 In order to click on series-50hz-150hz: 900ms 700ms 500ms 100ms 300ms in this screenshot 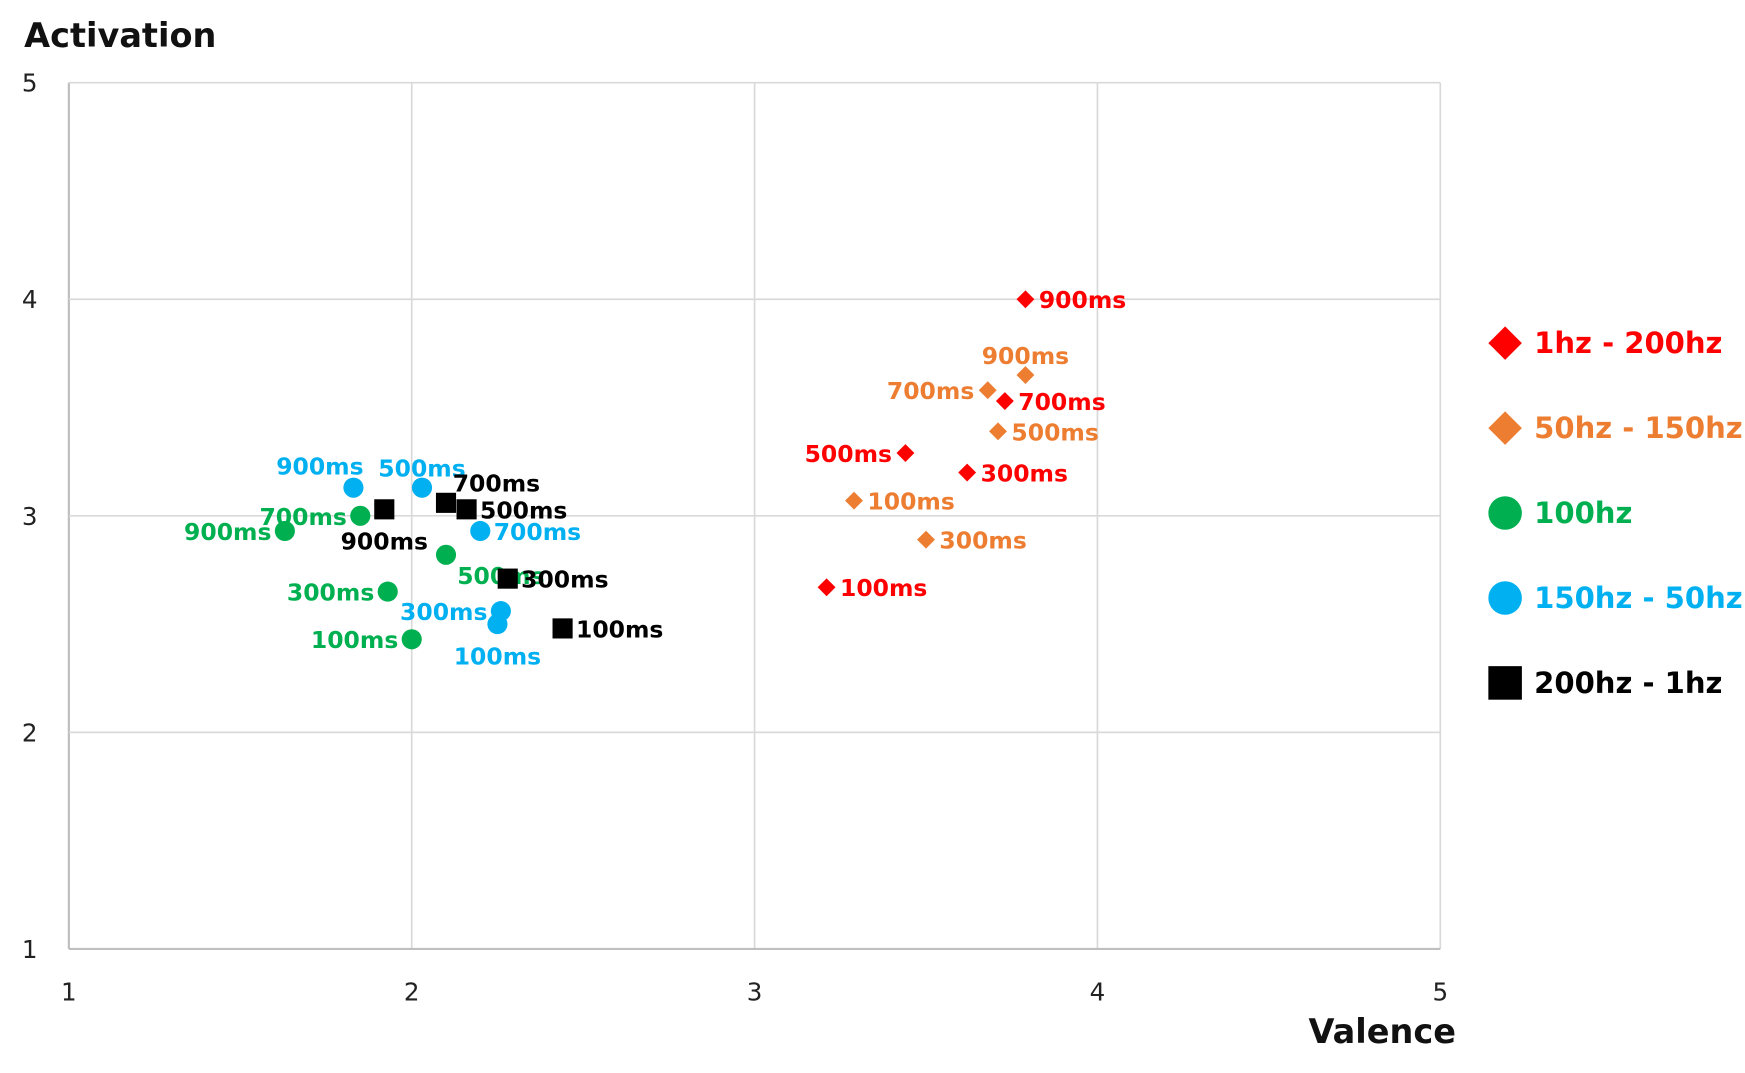, I will do `click(972, 448)`.